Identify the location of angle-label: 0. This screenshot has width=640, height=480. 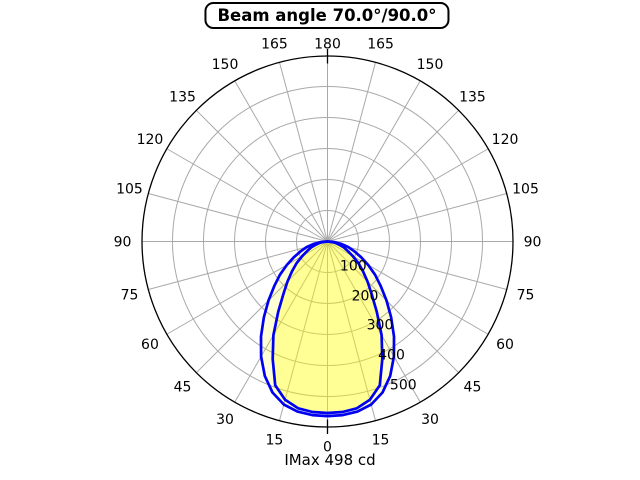
(327, 448).